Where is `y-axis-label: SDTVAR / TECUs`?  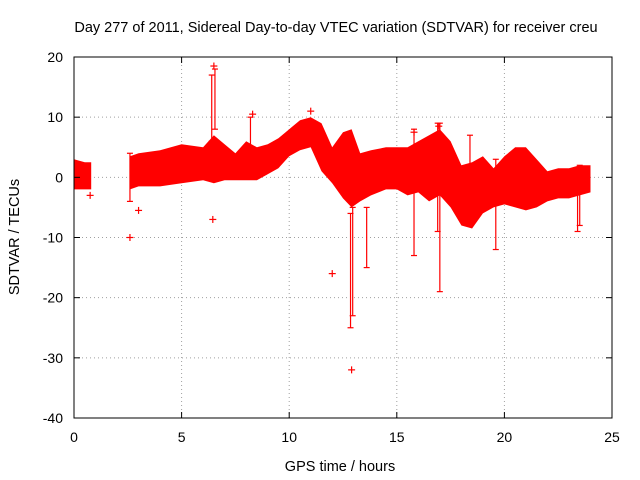
y-axis-label: SDTVAR / TECUs is located at coordinates (15, 237).